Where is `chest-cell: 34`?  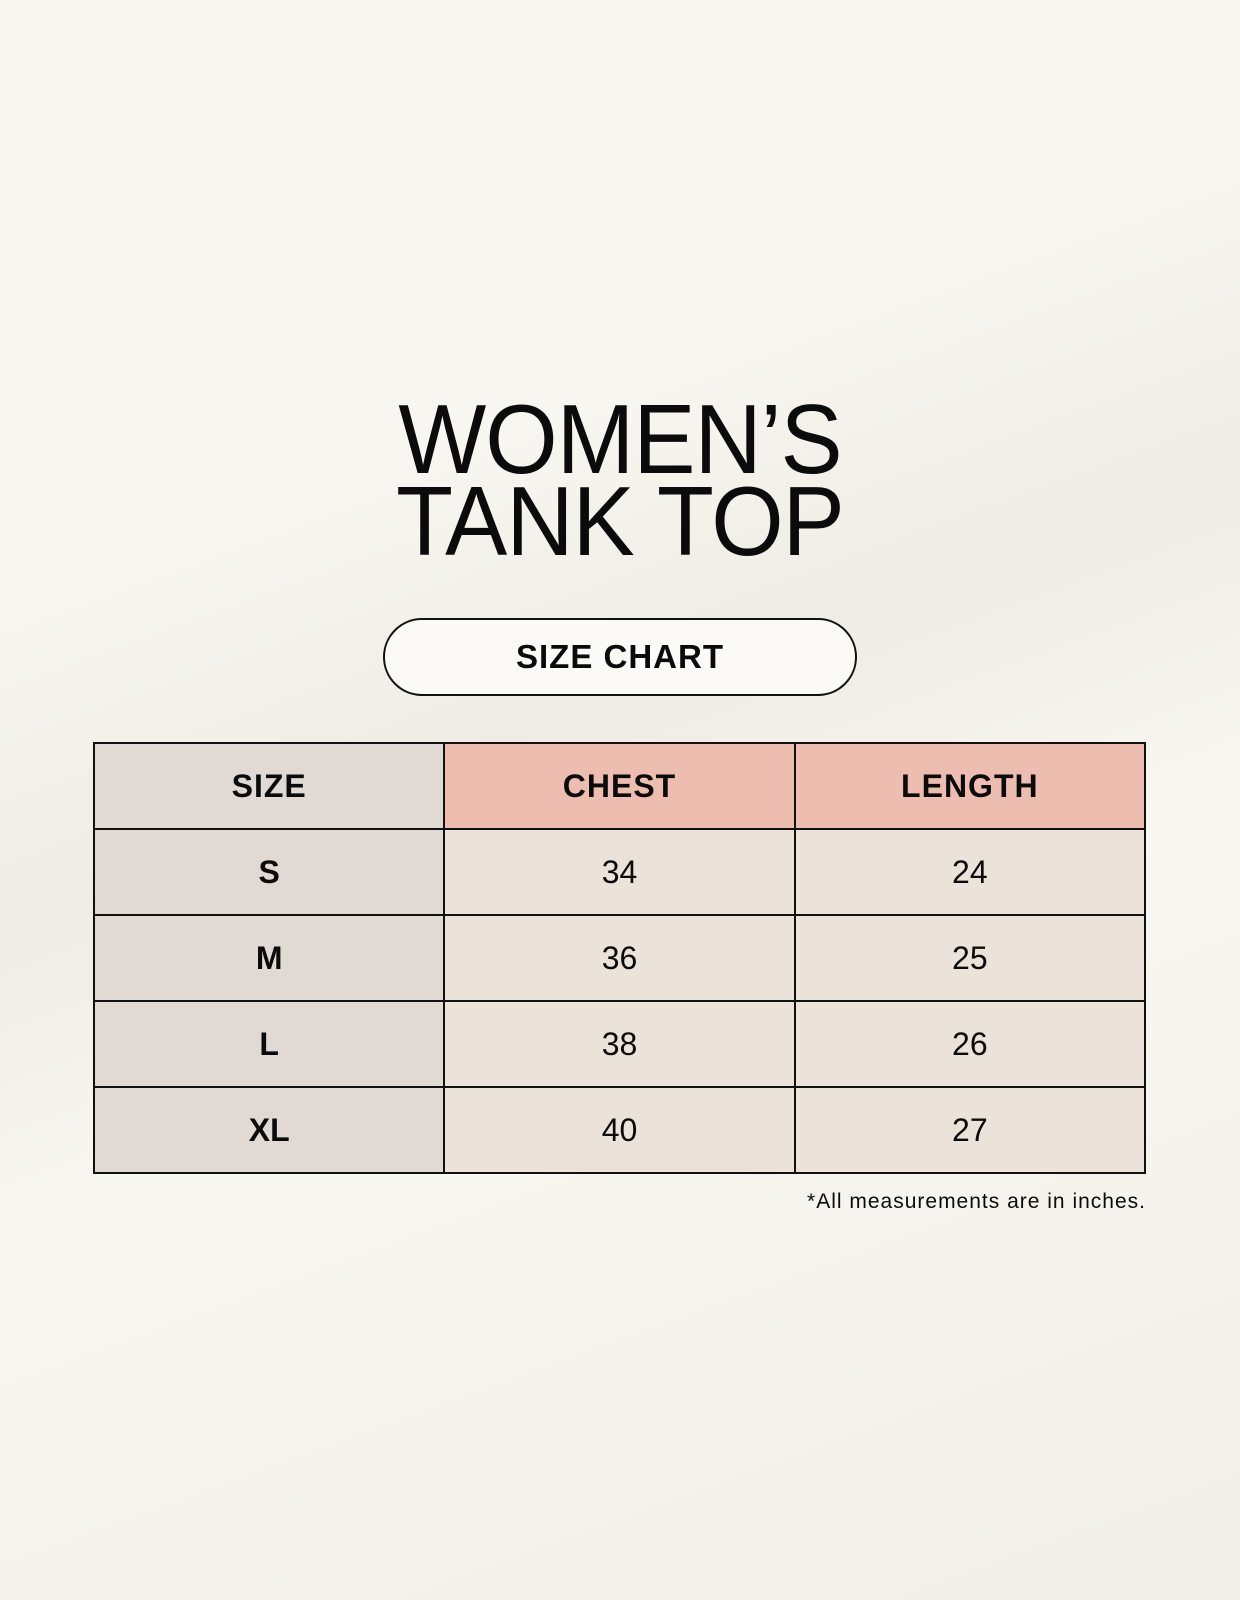 chest-cell: 34 is located at coordinates (619, 872).